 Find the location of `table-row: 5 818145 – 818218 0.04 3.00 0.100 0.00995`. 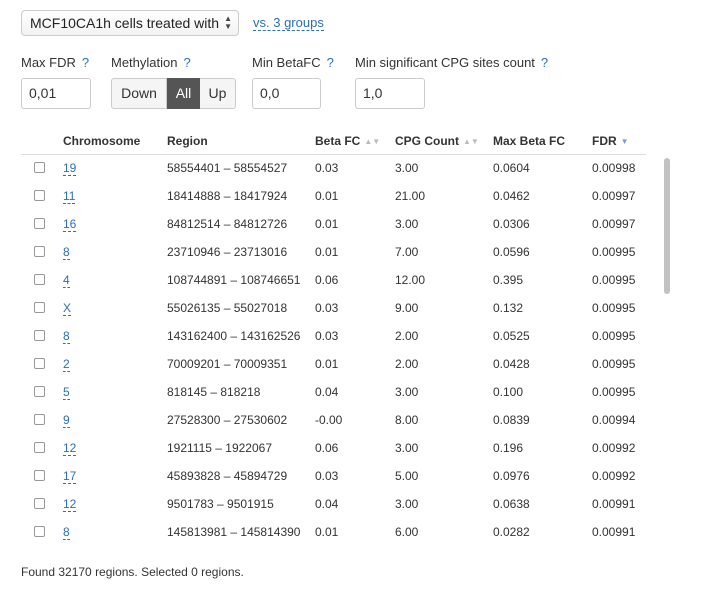

table-row: 5 818145 – 818218 0.04 3.00 0.100 0.00995 is located at coordinates (333, 392).